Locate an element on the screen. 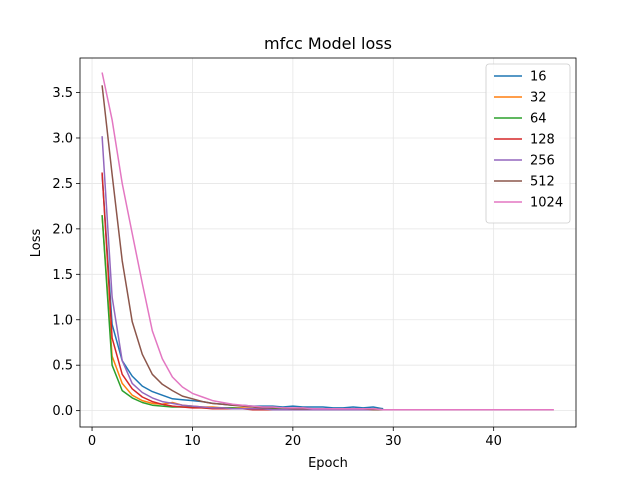  y-tick-label: 1.5 is located at coordinates (62, 275).